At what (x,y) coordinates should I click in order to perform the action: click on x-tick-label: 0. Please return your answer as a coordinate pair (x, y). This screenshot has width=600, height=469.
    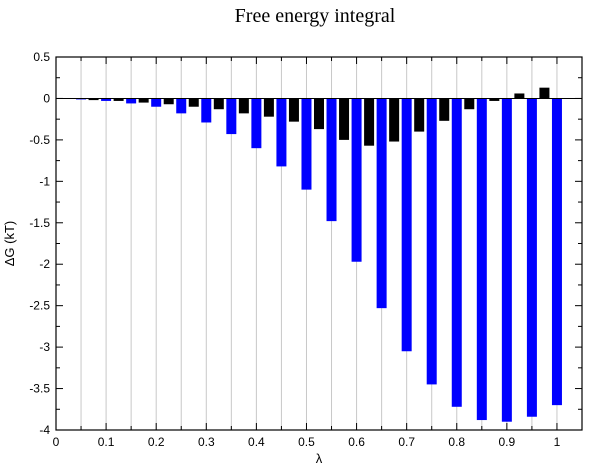
    Looking at the image, I should click on (56, 442).